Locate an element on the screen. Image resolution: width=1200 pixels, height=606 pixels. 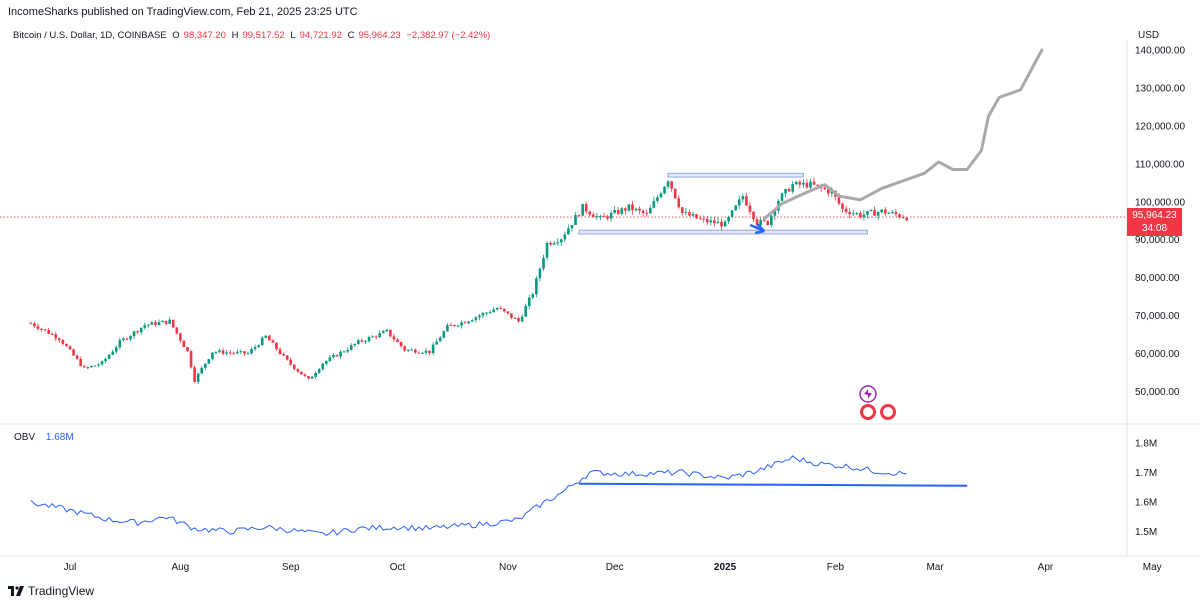
event-icons is located at coordinates (877, 402).